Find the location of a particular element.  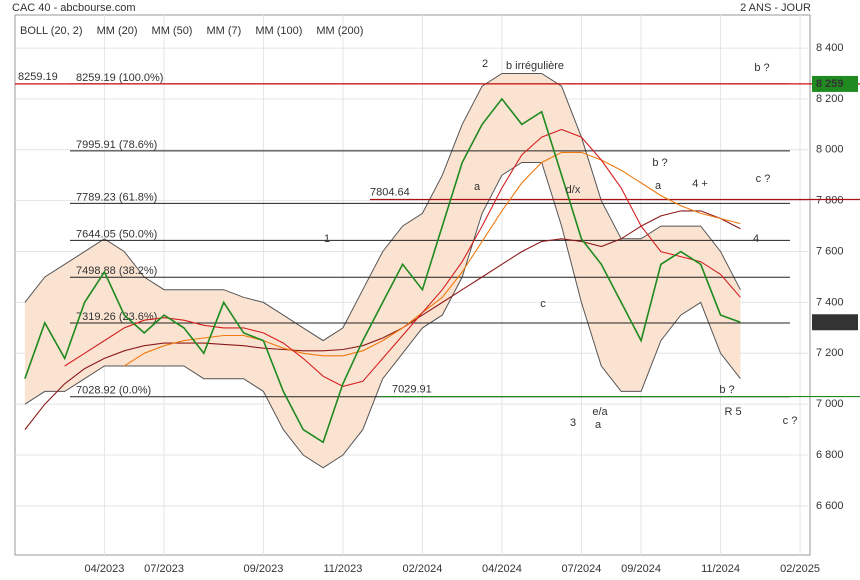

fib-label: 7028.92 (0.0%) is located at coordinates (113, 391).